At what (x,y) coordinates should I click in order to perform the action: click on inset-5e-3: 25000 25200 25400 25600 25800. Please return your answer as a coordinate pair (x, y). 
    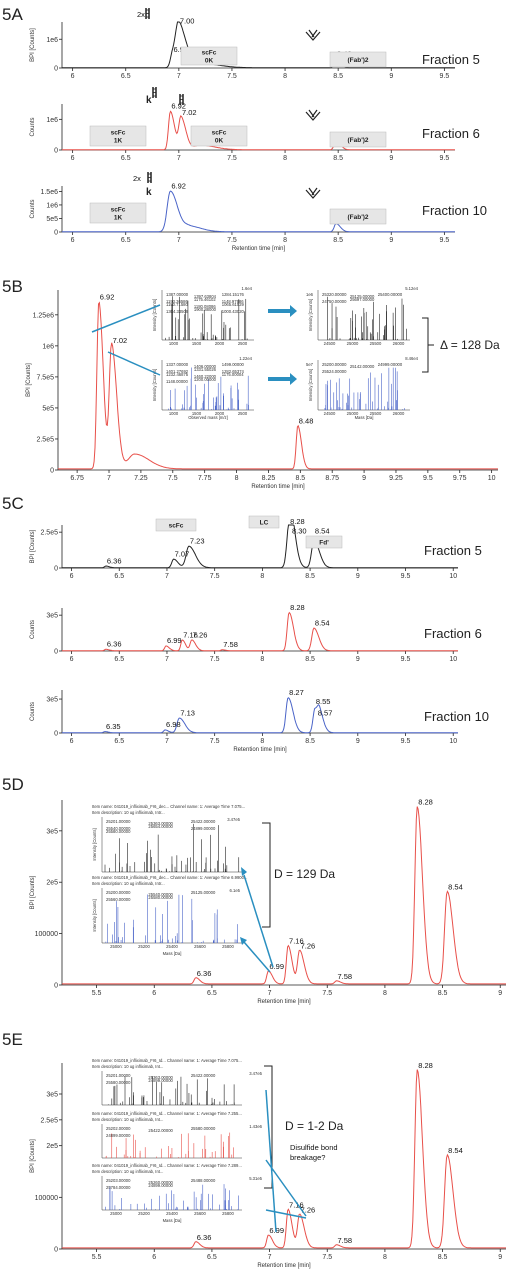
    Looking at the image, I should click on (171, 1196).